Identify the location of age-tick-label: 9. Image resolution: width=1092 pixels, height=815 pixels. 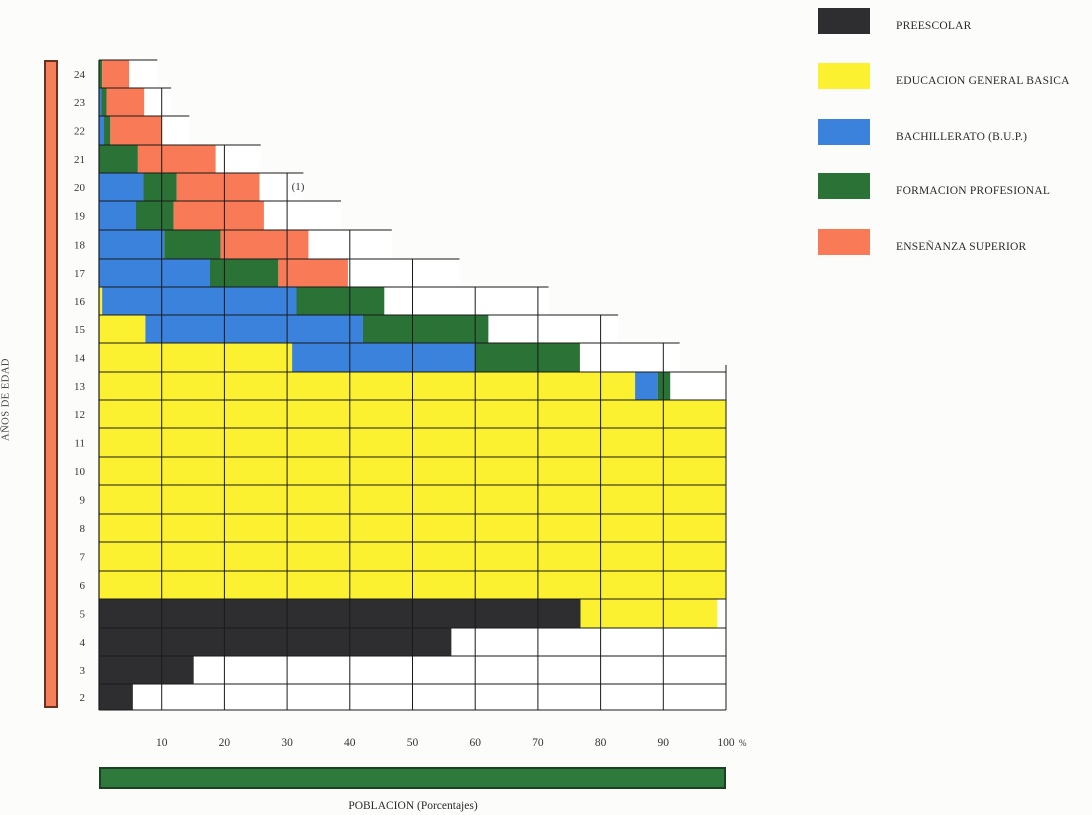
(83, 501).